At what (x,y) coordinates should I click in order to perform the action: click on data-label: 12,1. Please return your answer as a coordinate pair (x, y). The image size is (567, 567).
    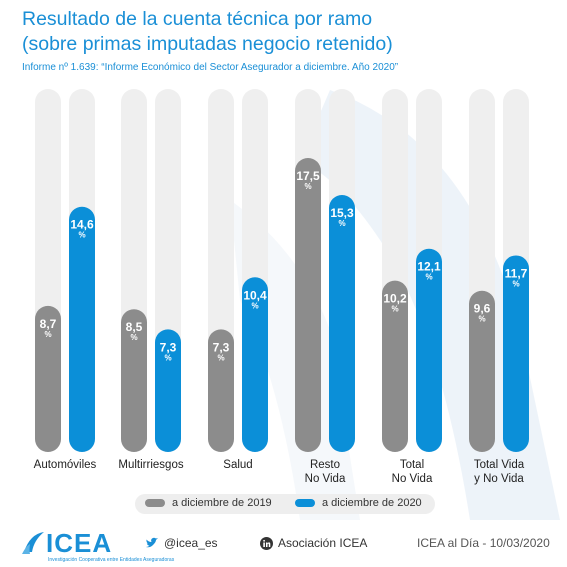
    Looking at the image, I should click on (429, 267).